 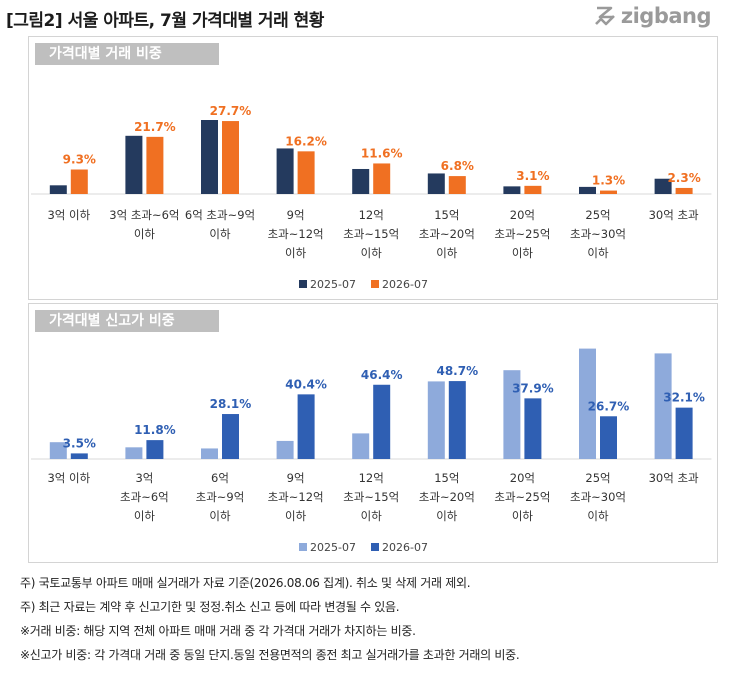 What do you see at coordinates (68, 478) in the screenshot?
I see `record-high-category-label-1: 3억 이하` at bounding box center [68, 478].